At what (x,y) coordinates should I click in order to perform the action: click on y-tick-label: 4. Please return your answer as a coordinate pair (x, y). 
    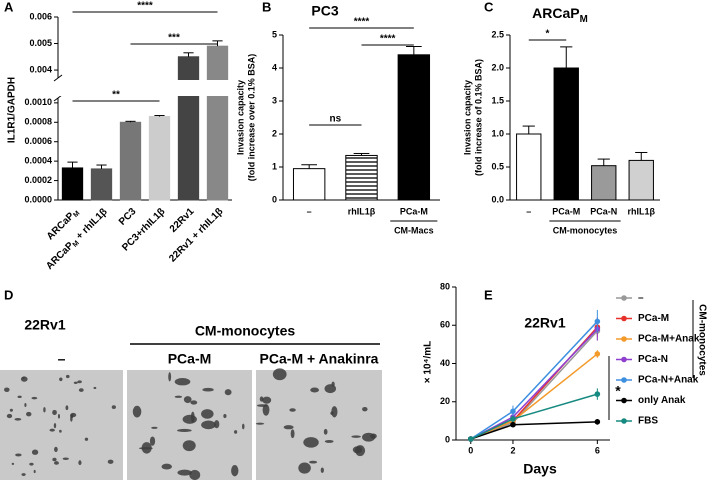
    Looking at the image, I should click on (274, 67).